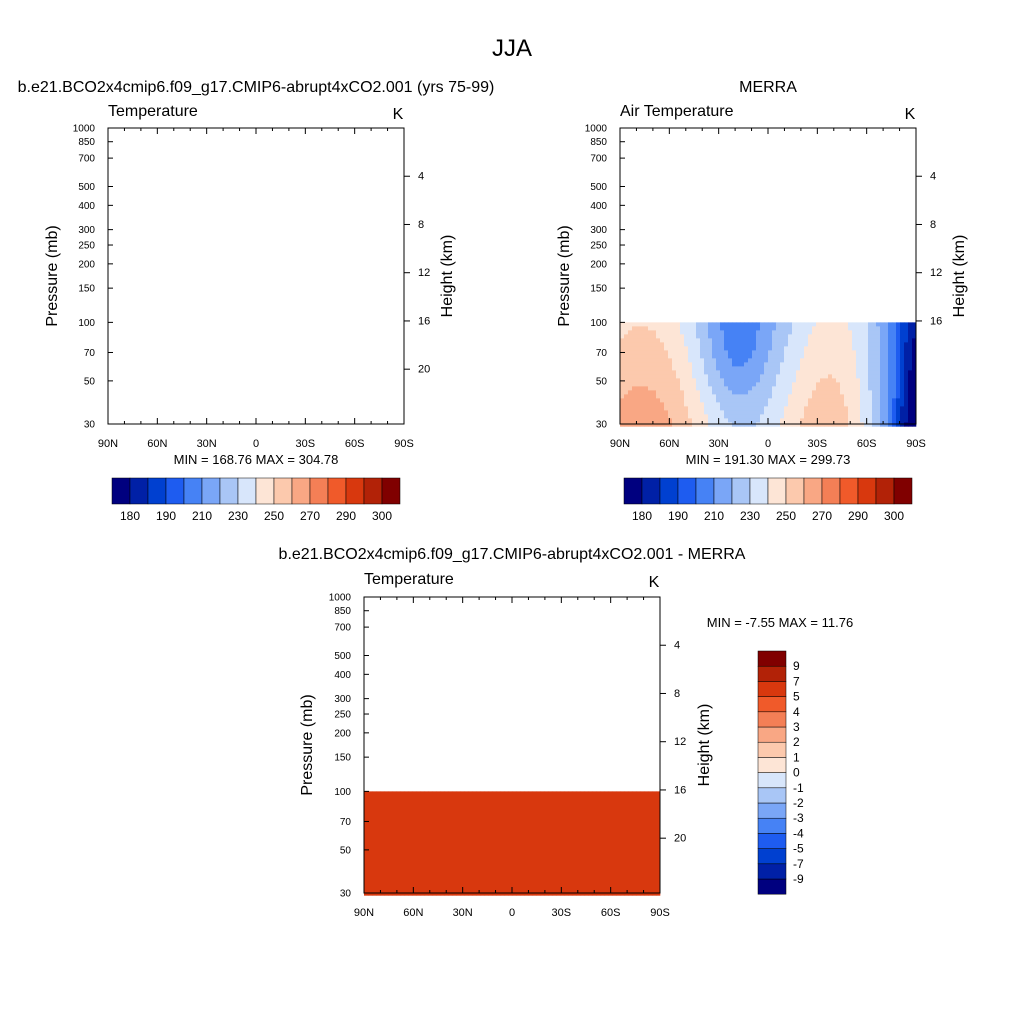  What do you see at coordinates (719, 444) in the screenshot?
I see `x-tick-label: 30N` at bounding box center [719, 444].